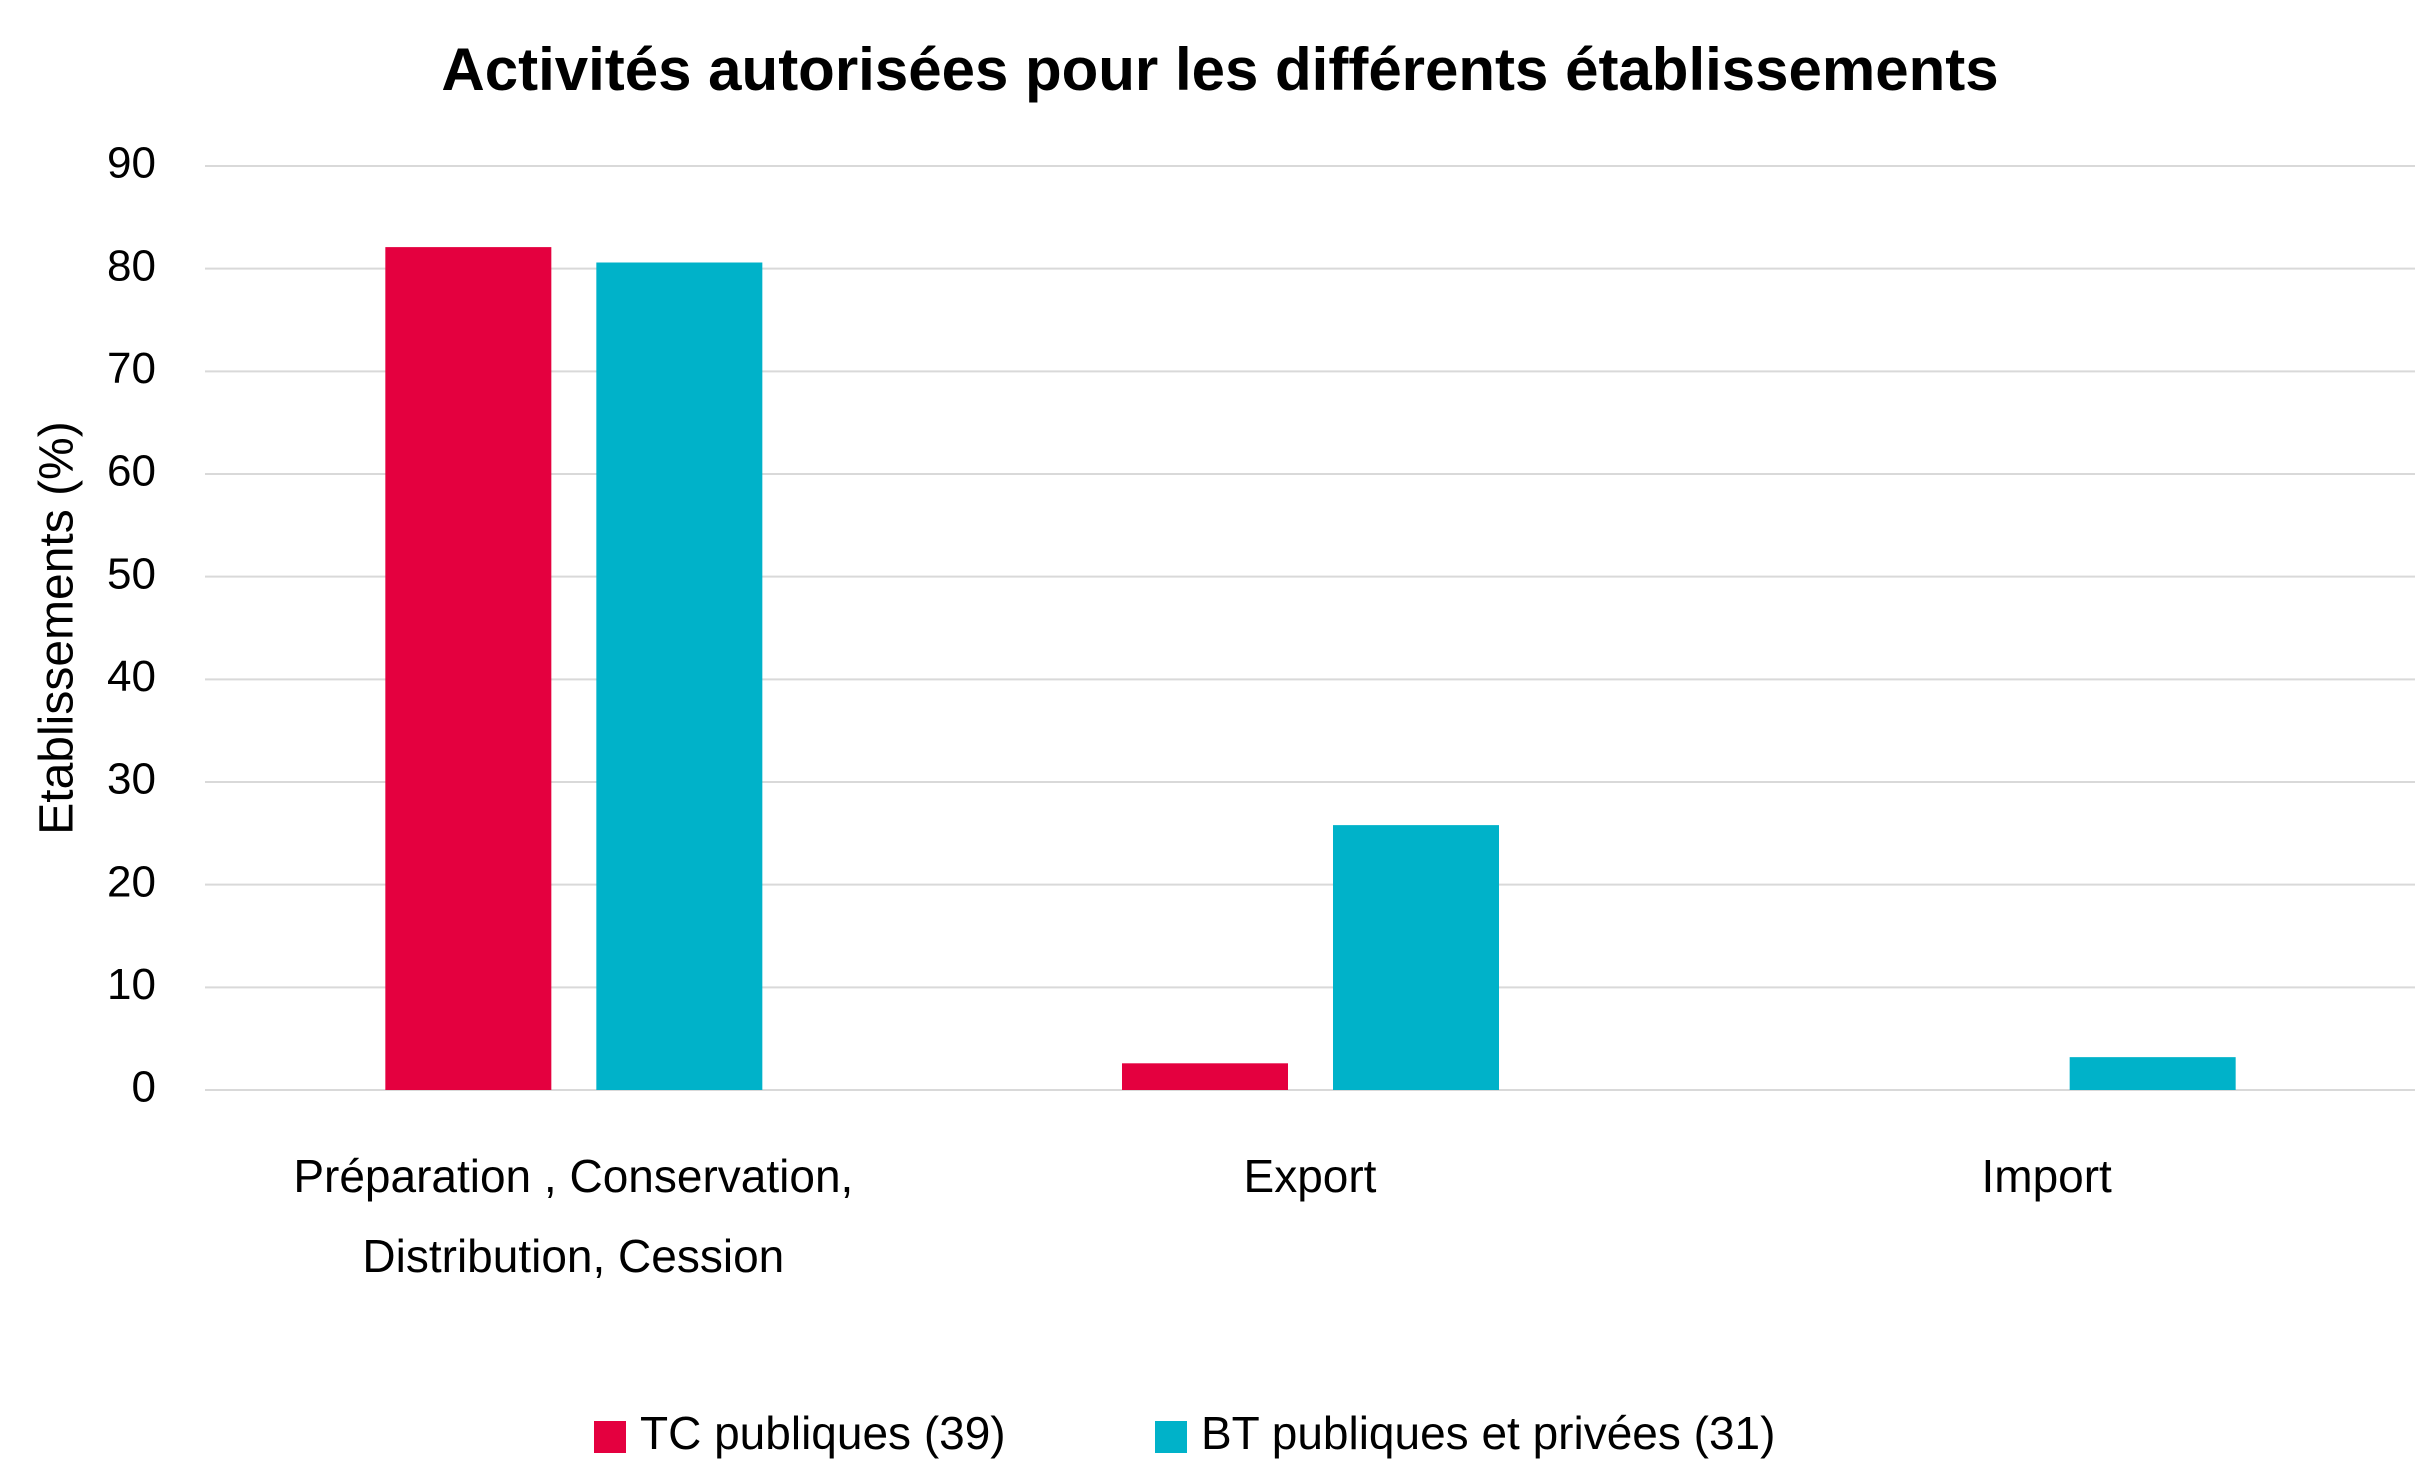 The image size is (2415, 1464). Describe the element at coordinates (823, 1433) in the screenshot. I see `legend-label: TC publiques (39)` at that location.